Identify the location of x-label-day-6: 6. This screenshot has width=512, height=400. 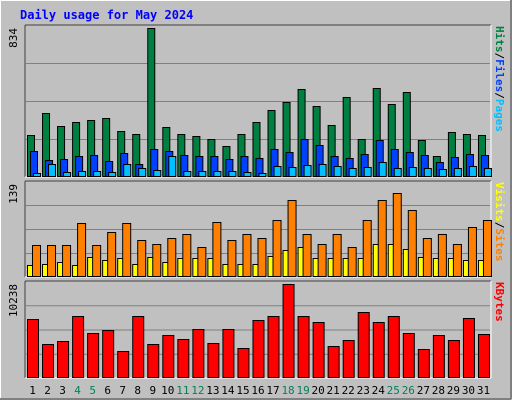
(107, 390).